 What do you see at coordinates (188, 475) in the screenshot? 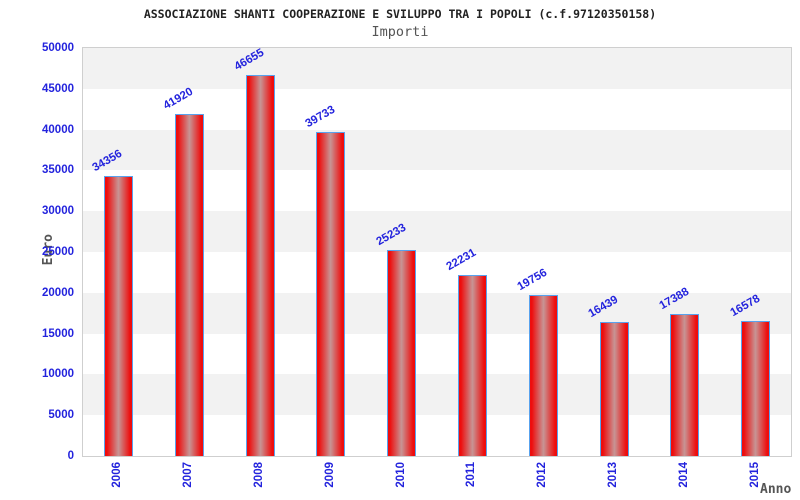
I see `x-tick-label: 2007` at bounding box center [188, 475].